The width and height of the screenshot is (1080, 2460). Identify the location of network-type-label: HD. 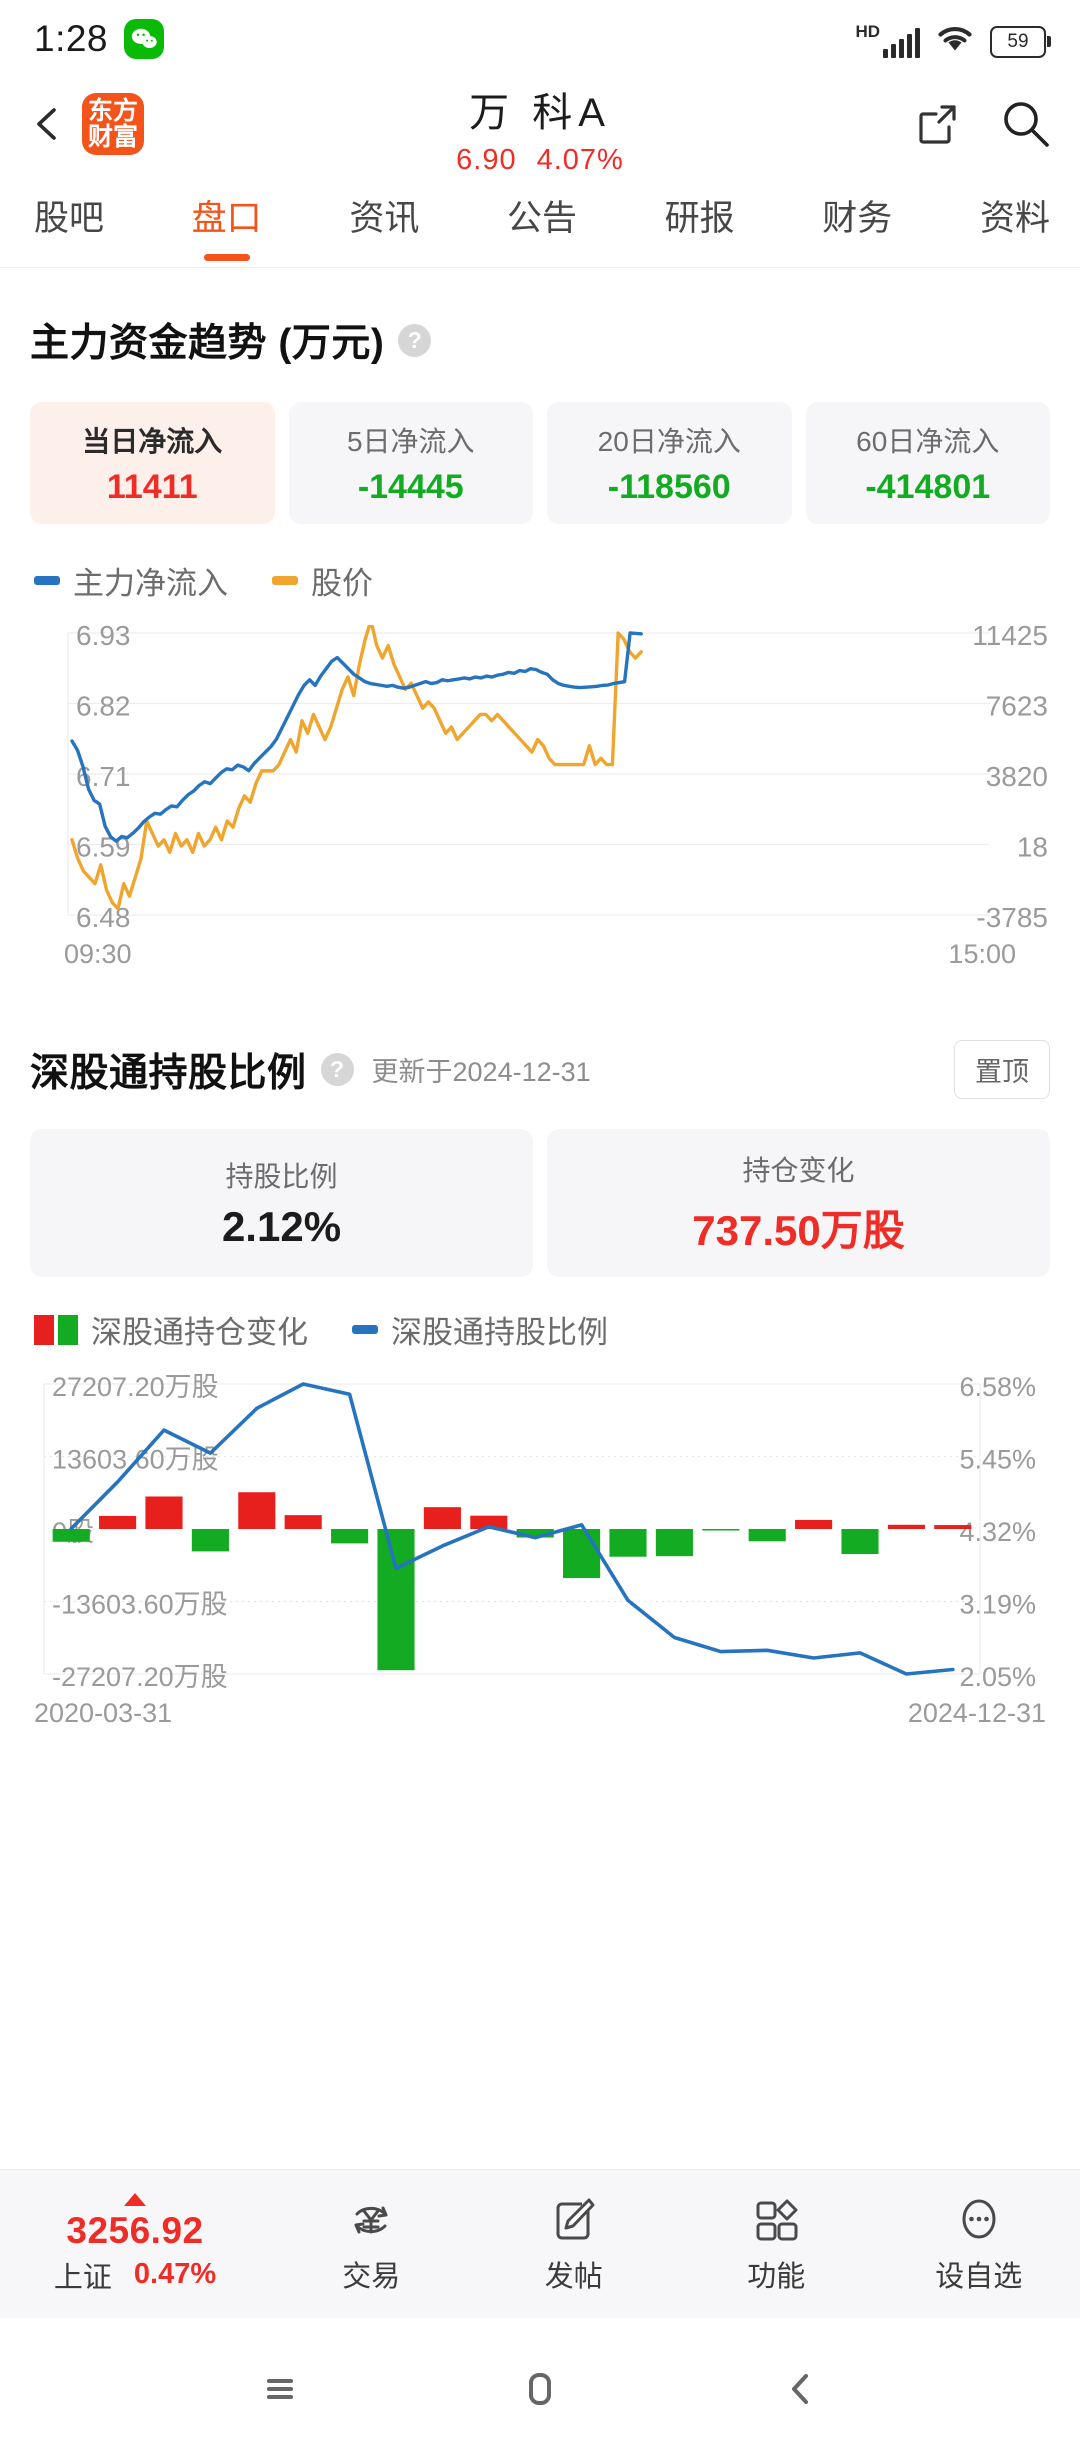
(867, 31).